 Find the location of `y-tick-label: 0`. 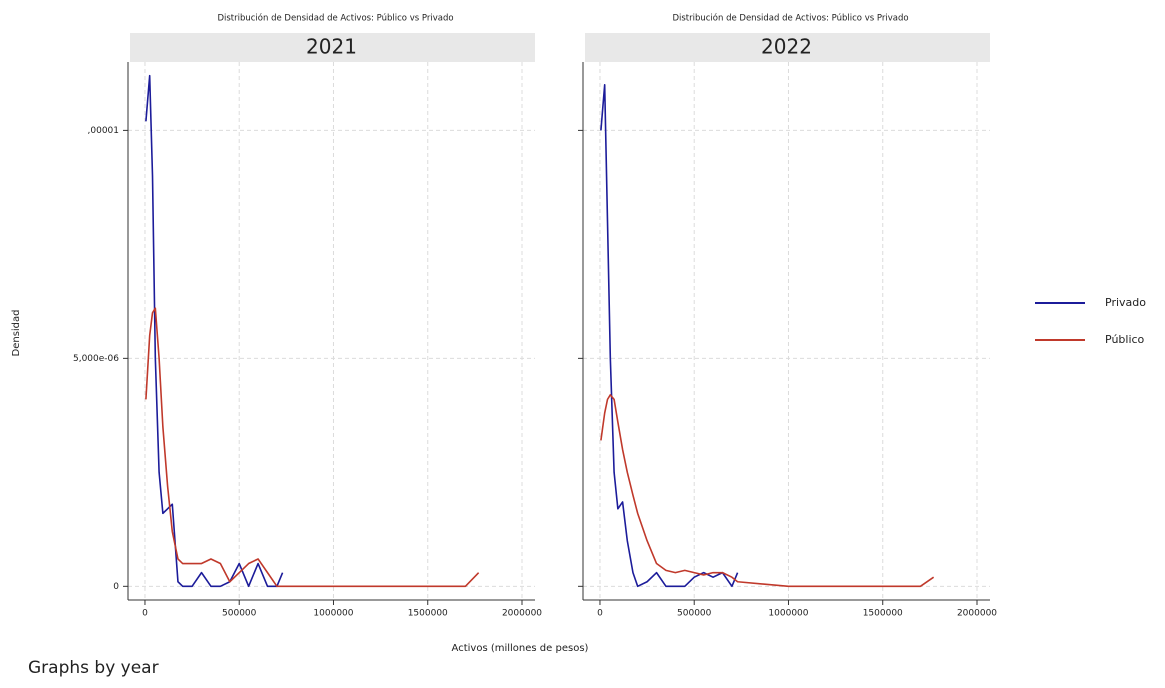

y-tick-label: 0 is located at coordinates (116, 587).